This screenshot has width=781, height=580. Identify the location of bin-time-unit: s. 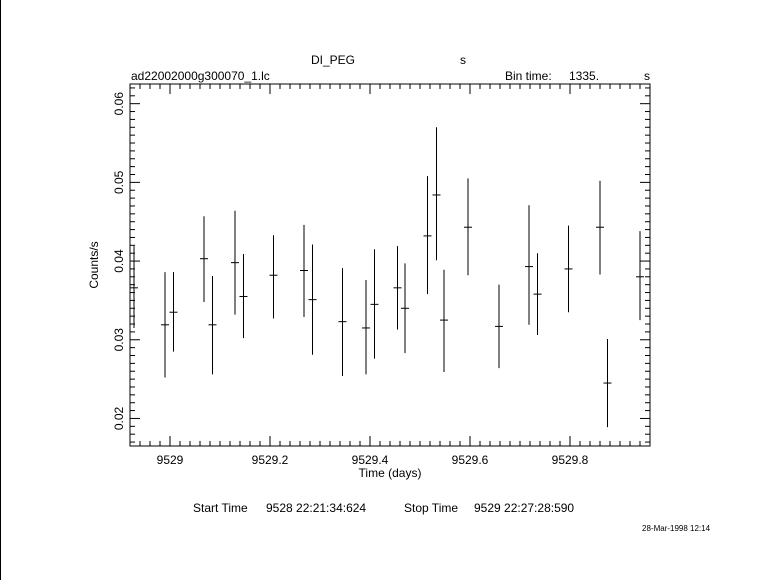
(647, 76).